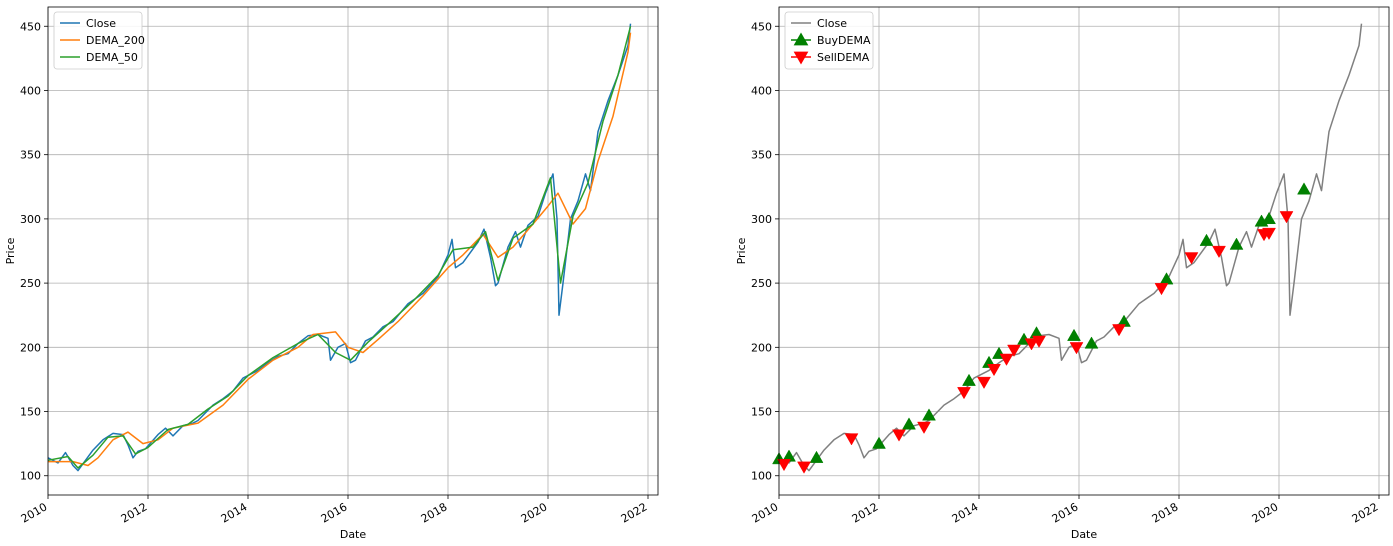  What do you see at coordinates (115, 40) in the screenshot?
I see `legend-label: DEMA_200` at bounding box center [115, 40].